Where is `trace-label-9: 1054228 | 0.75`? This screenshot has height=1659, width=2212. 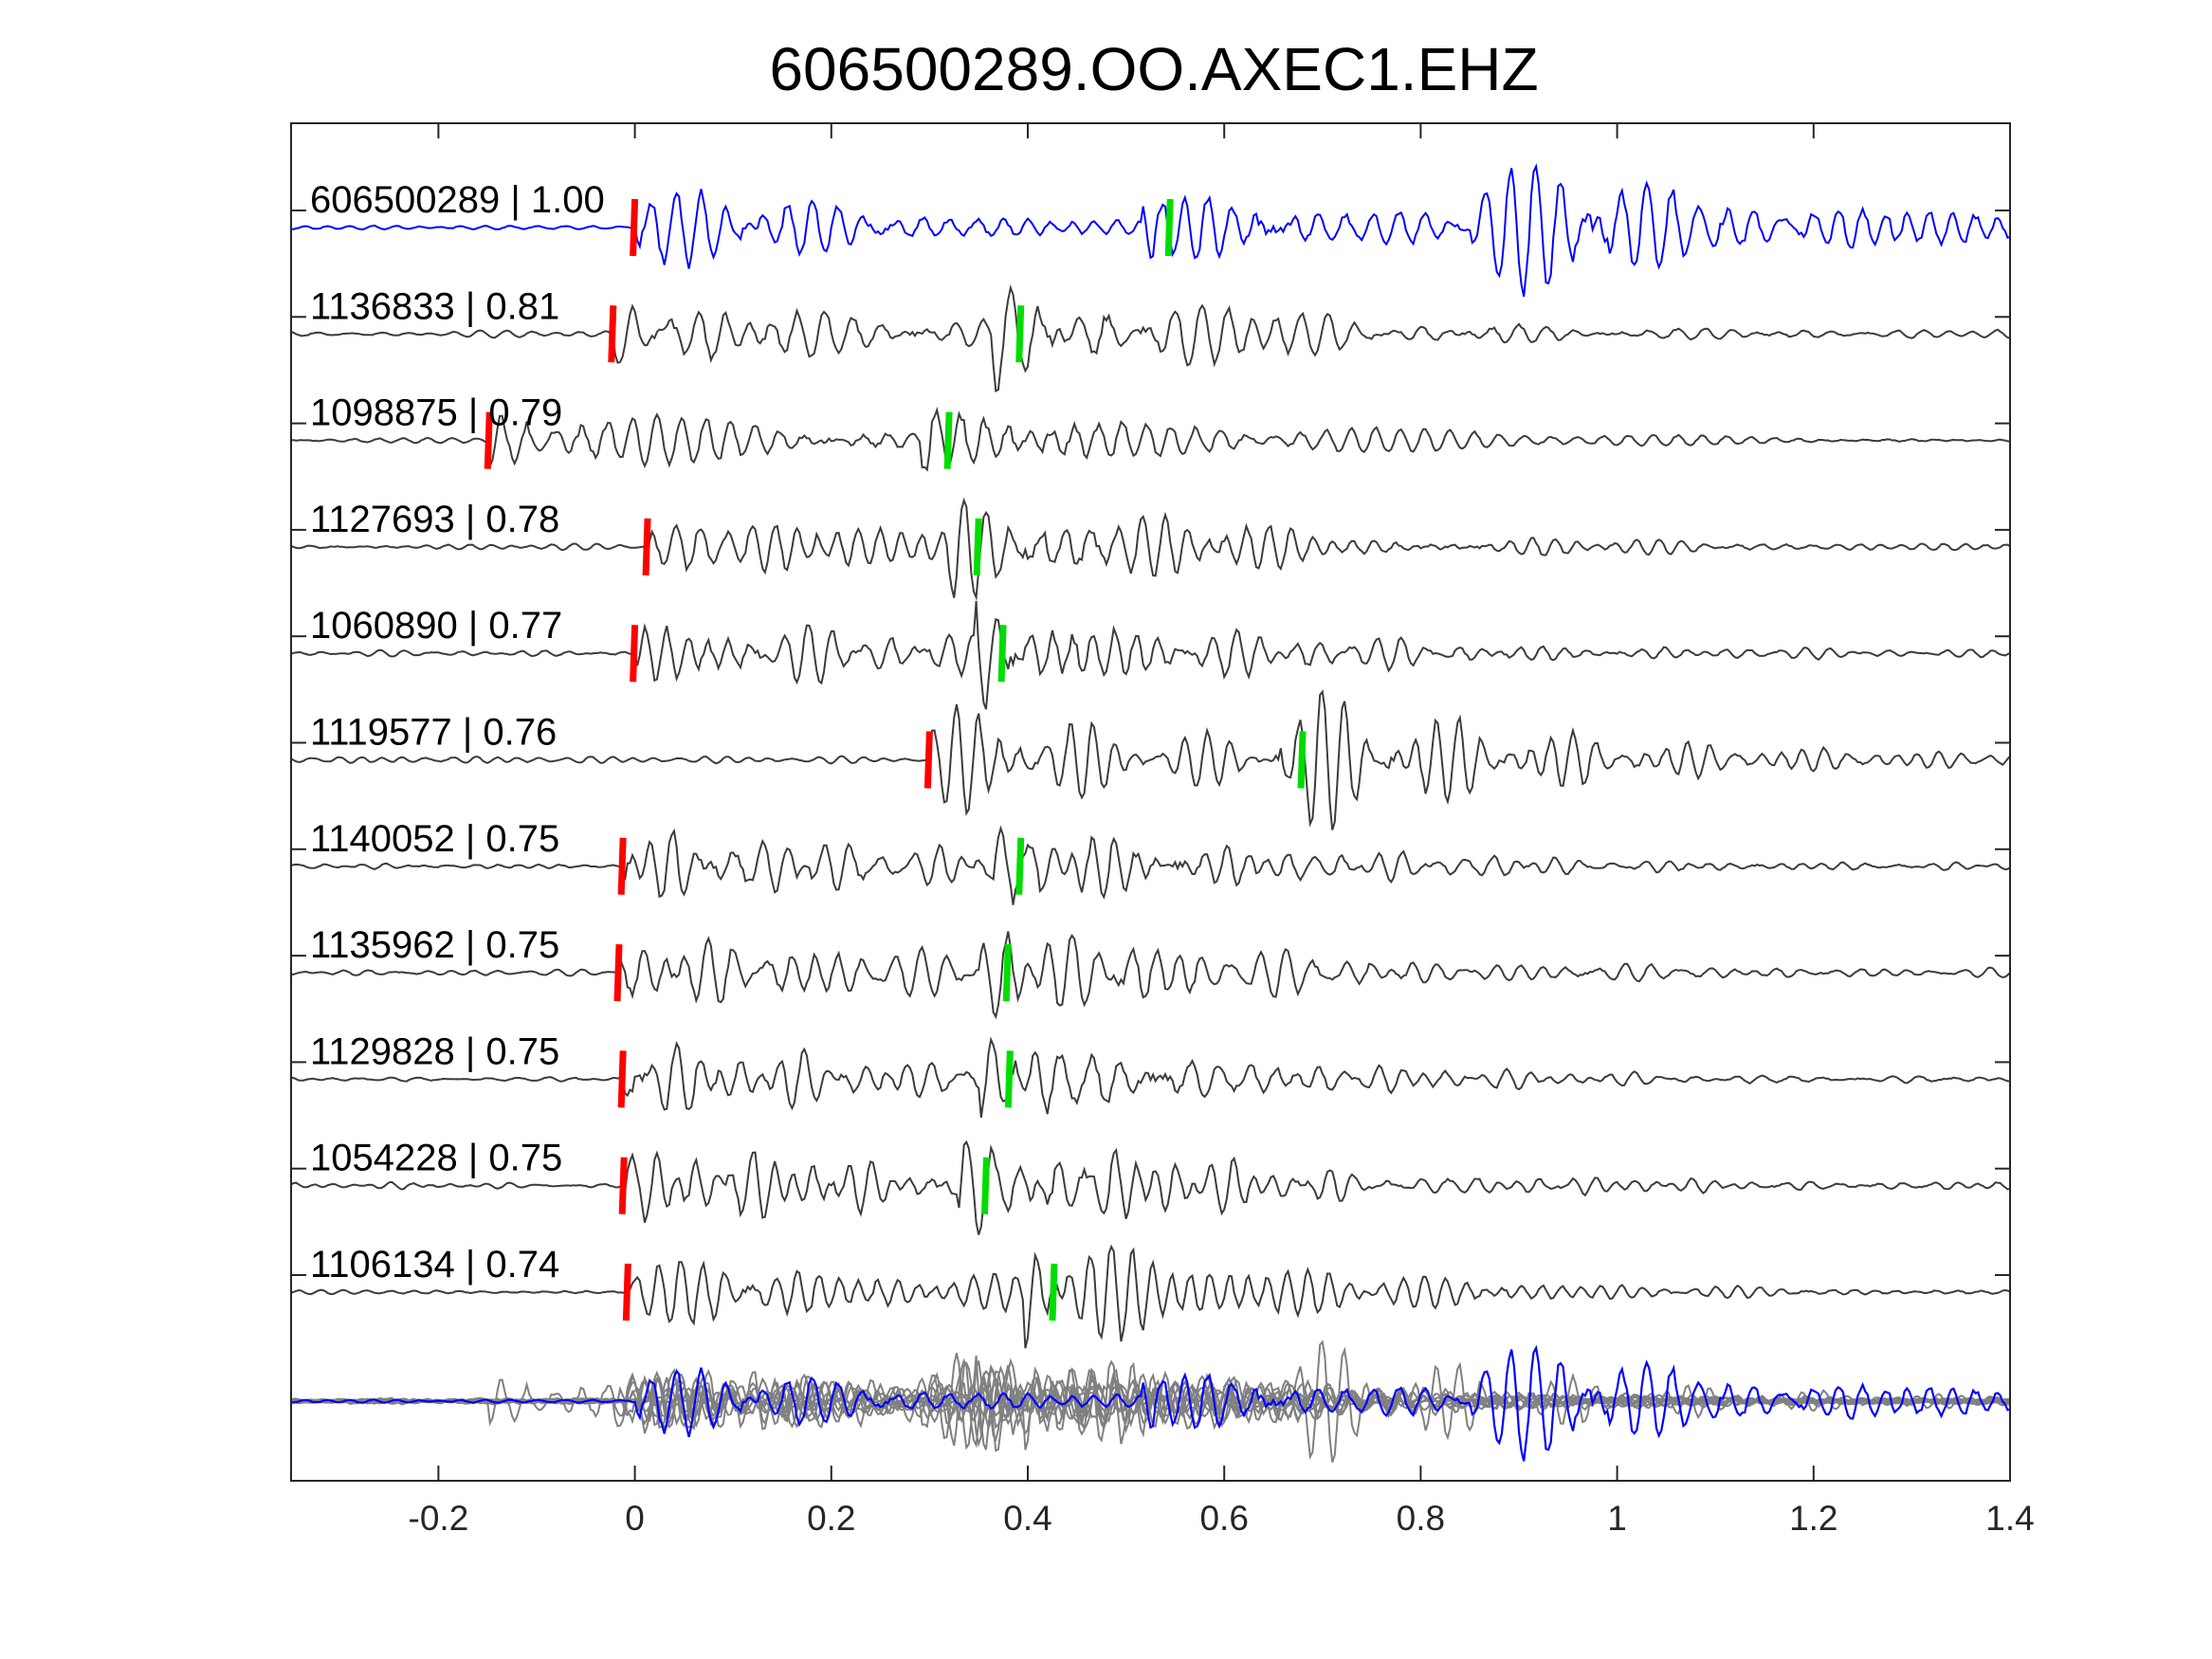
trace-label-9: 1054228 | 0.75 is located at coordinates (436, 1158).